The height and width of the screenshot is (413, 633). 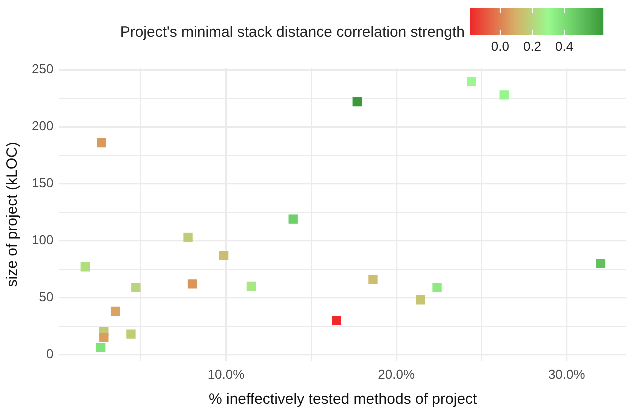 What do you see at coordinates (13, 215) in the screenshot?
I see `y-axis-title: size of project (kLOC)` at bounding box center [13, 215].